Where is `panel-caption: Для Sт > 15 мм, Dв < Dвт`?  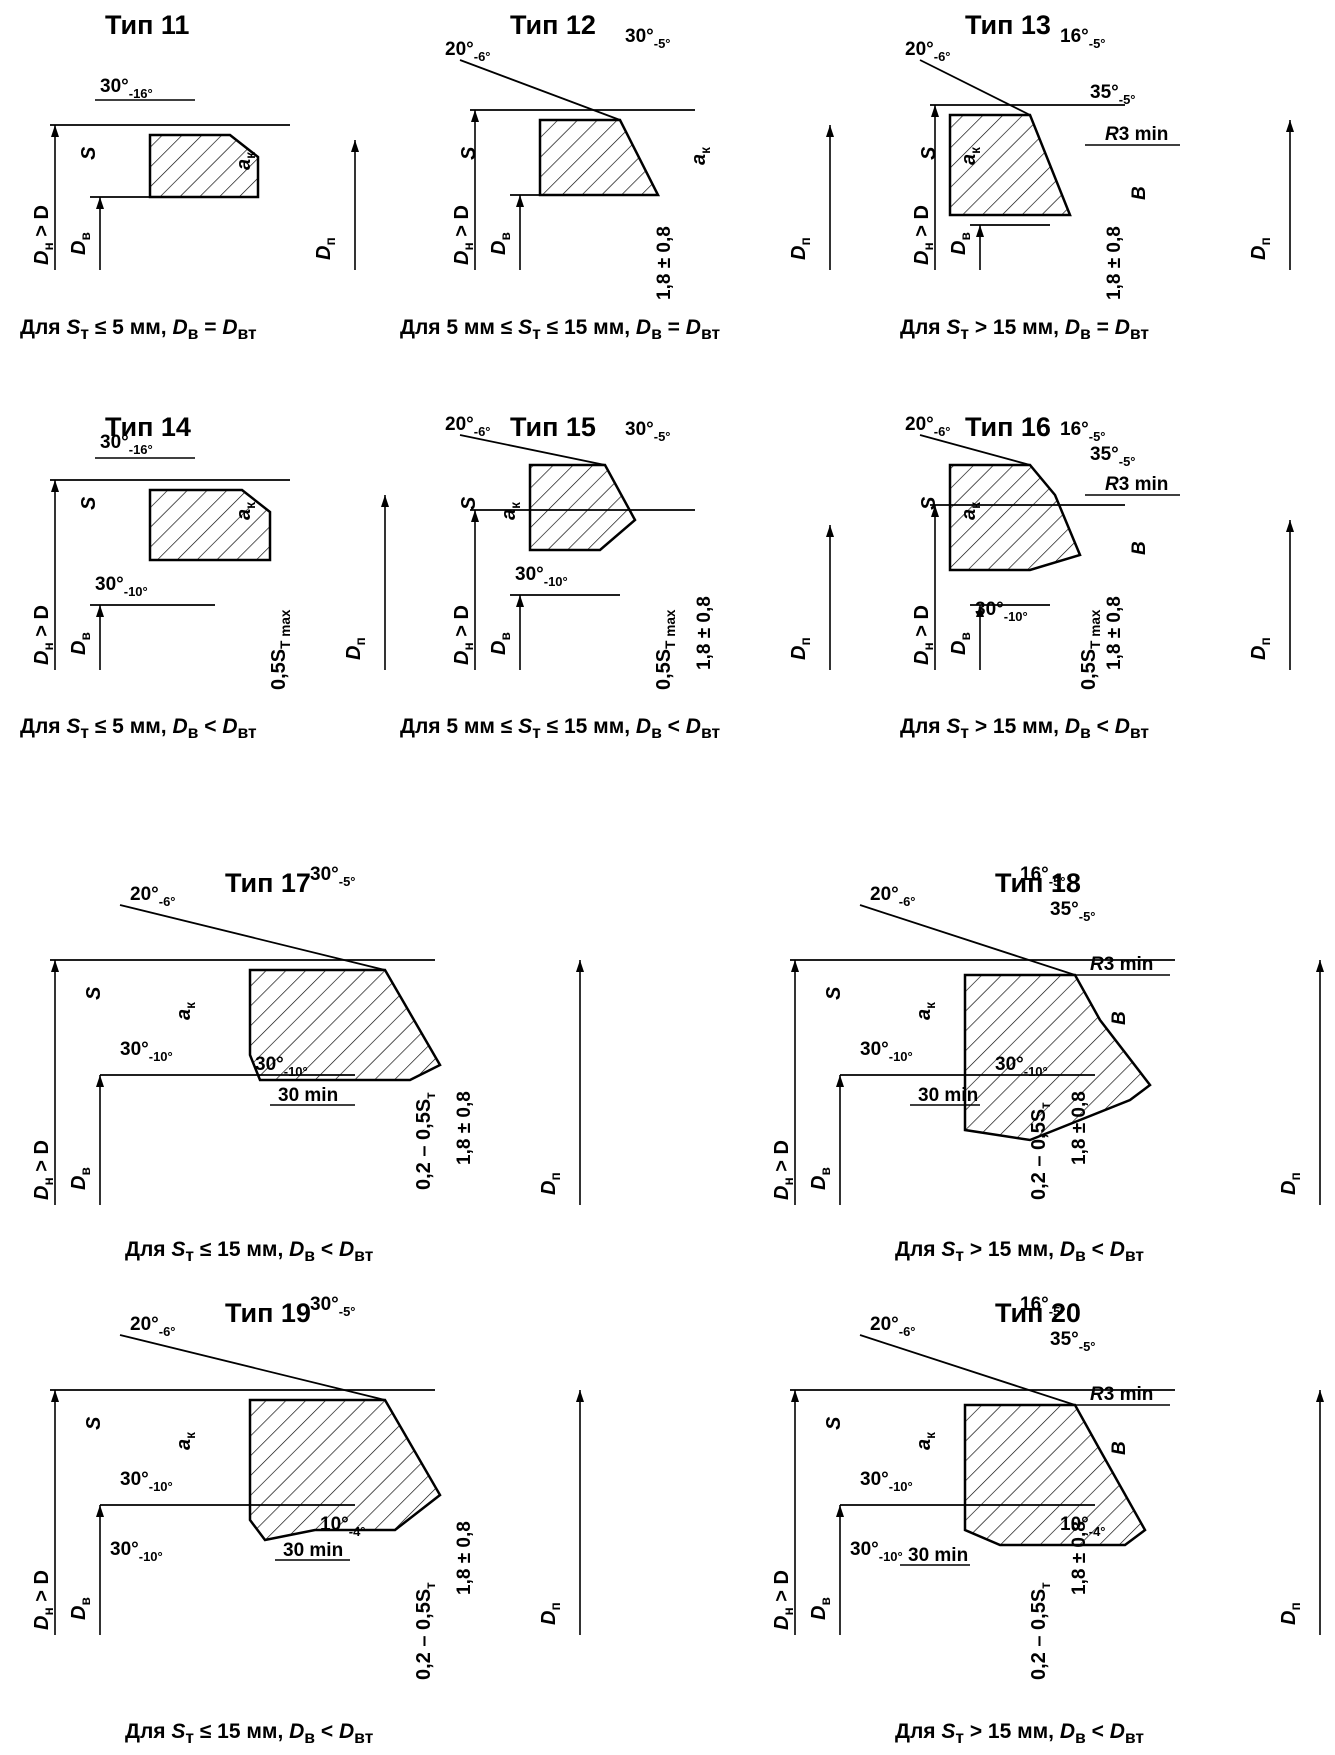
panel-caption: Для Sт > 15 мм, Dв < Dвт is located at coordinates (1020, 1252).